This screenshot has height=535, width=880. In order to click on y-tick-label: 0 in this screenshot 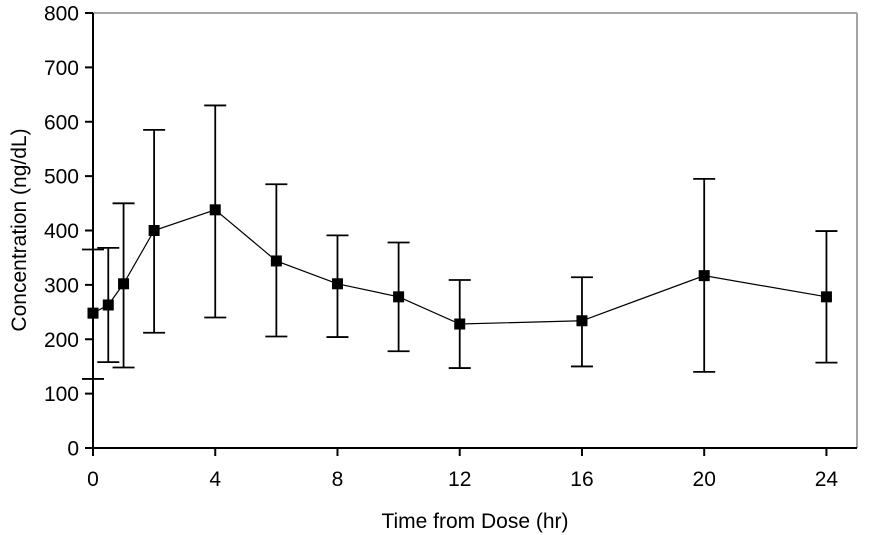, I will do `click(73, 449)`.